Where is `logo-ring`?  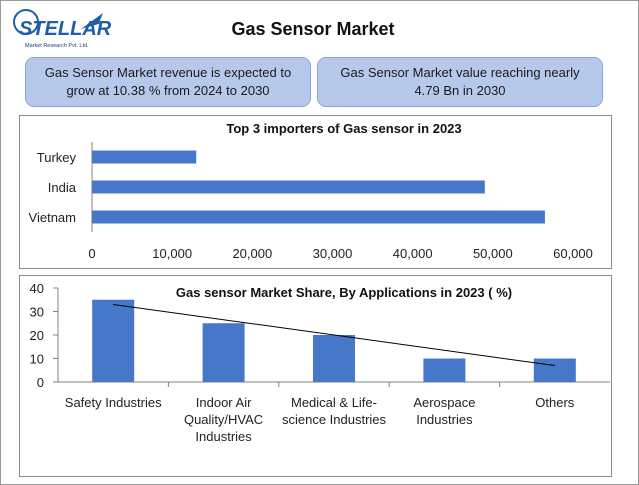
logo-ring is located at coordinates (26, 22).